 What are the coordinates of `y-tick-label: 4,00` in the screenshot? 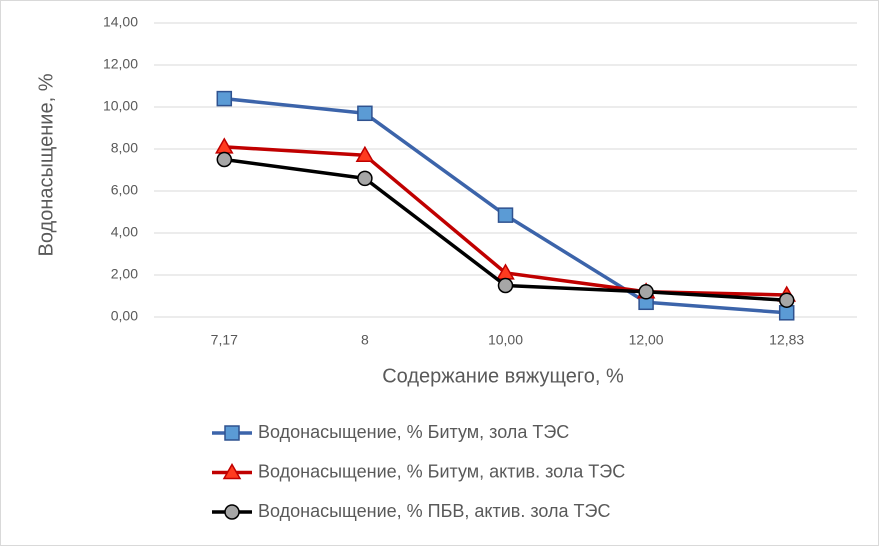 It's located at (124, 232).